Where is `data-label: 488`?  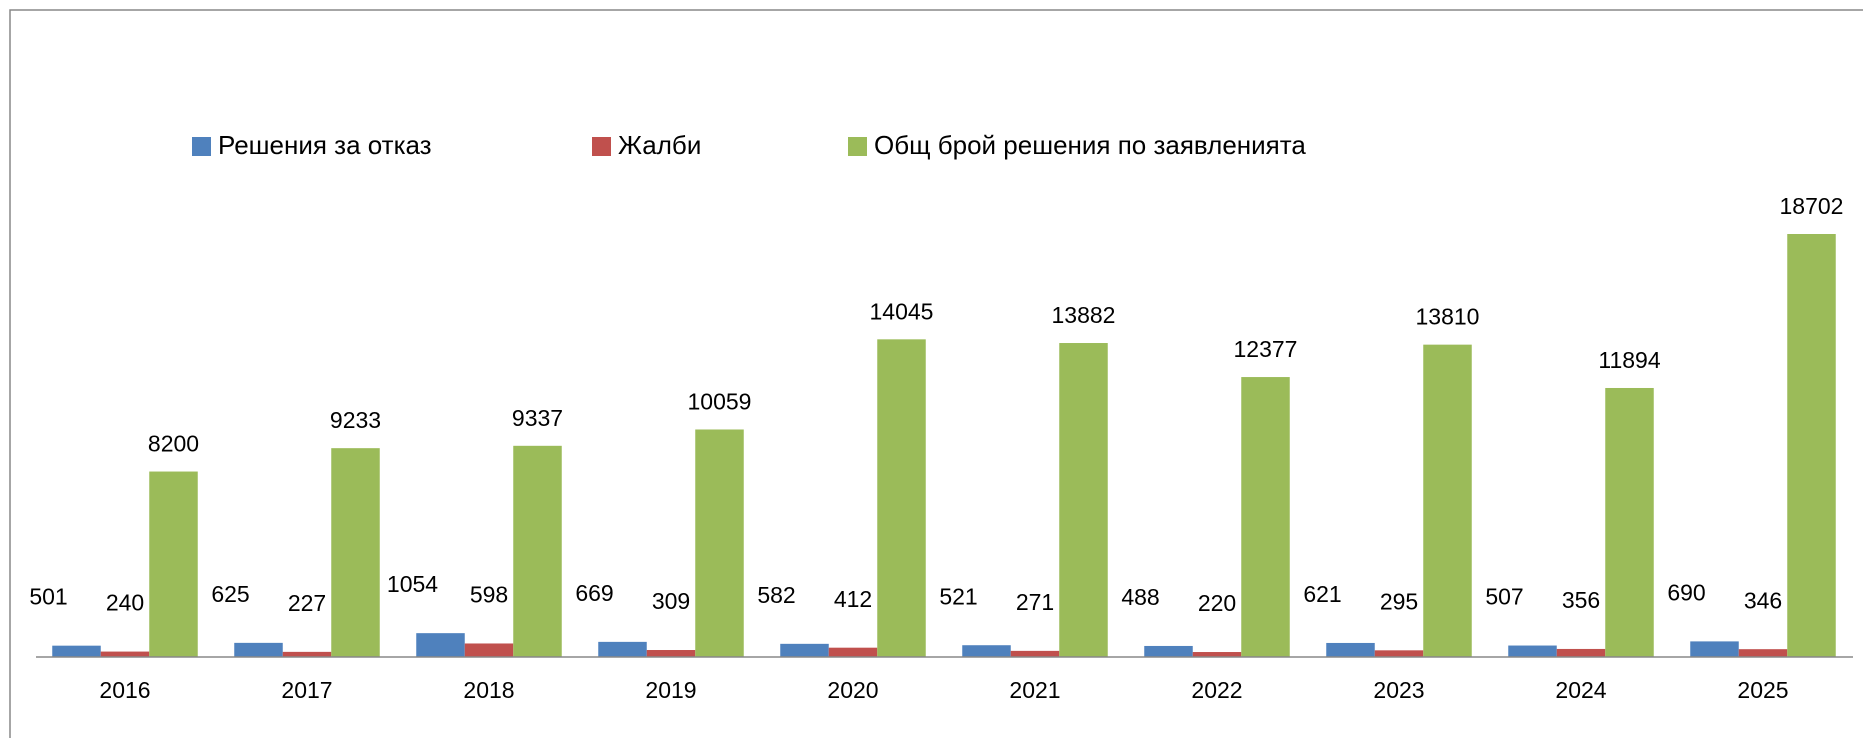 data-label: 488 is located at coordinates (1140, 597).